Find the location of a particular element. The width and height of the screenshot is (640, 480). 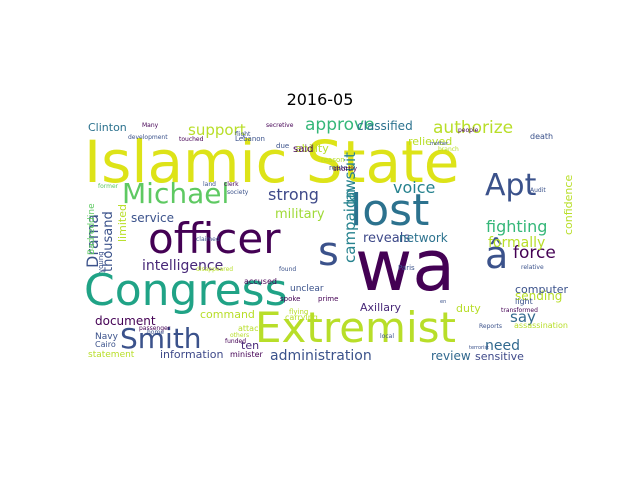

word-former: former is located at coordinates (108, 186).